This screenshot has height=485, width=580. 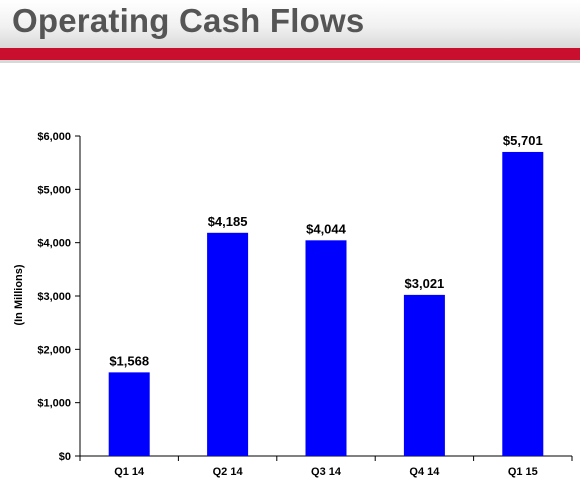 What do you see at coordinates (290, 54) in the screenshot?
I see `header-divider` at bounding box center [290, 54].